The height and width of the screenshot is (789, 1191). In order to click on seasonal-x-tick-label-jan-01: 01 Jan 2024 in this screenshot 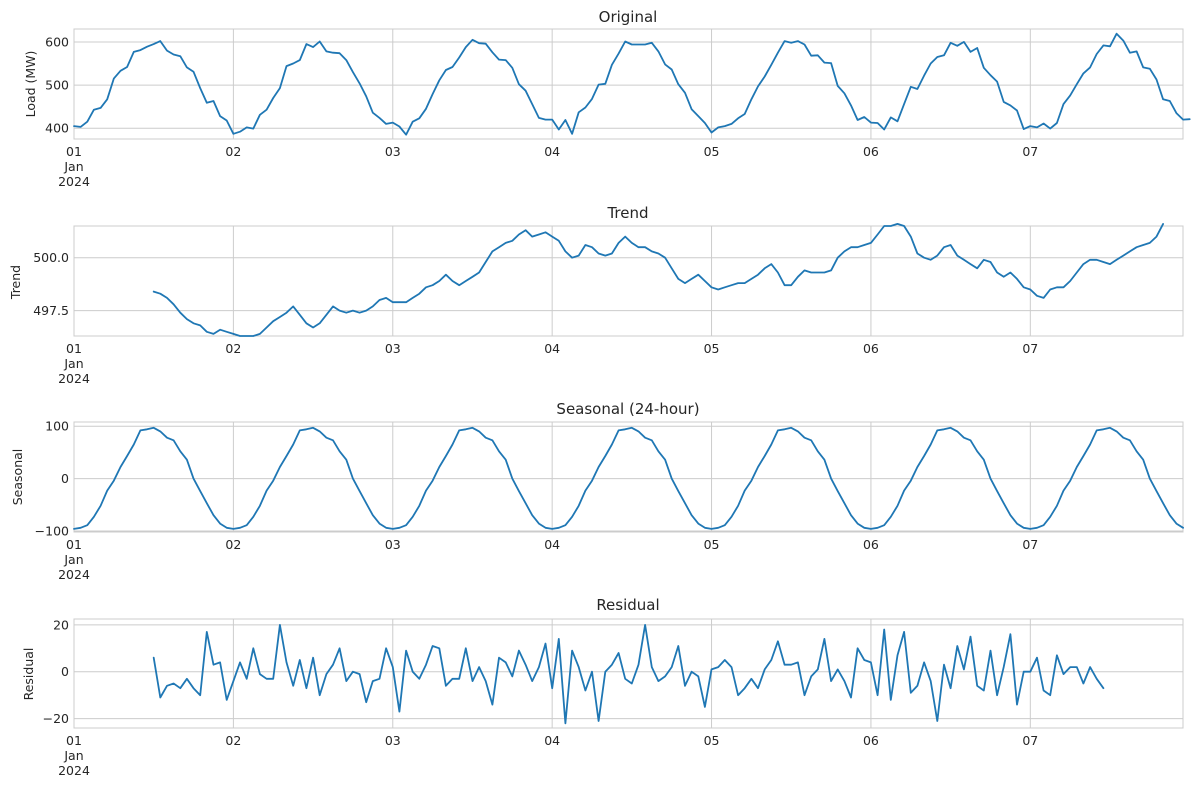, I will do `click(74, 559)`.